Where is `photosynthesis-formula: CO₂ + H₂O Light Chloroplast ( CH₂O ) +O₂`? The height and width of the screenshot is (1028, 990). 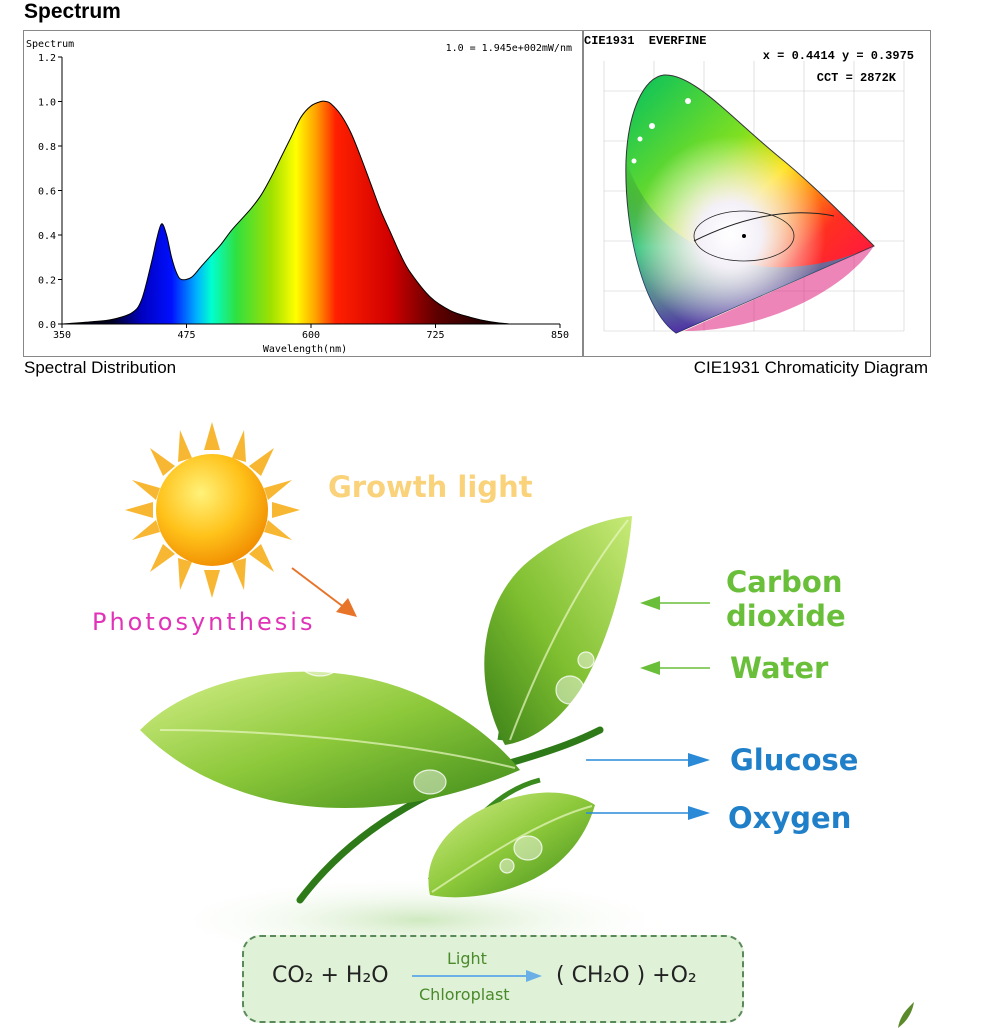 photosynthesis-formula: CO₂ + H₂O Light Chloroplast ( CH₂O ) +O₂ is located at coordinates (493, 979).